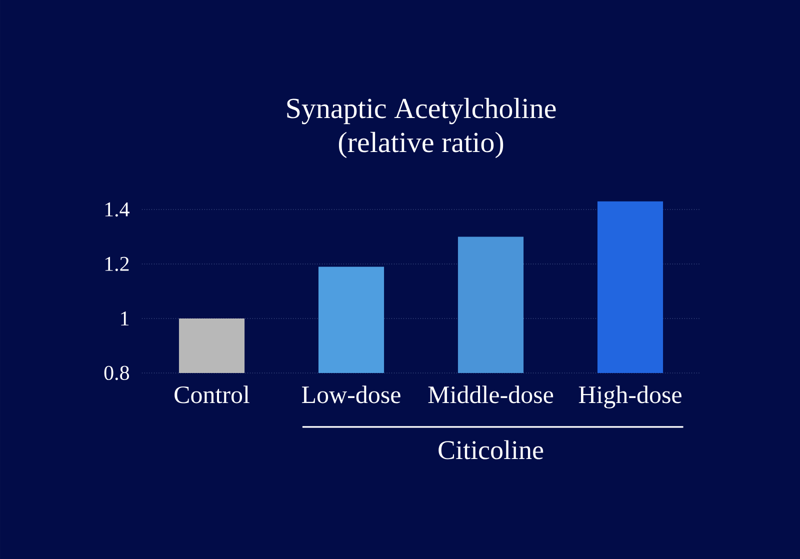  Describe the element at coordinates (212, 395) in the screenshot. I see `x-tick-label: Control` at that location.